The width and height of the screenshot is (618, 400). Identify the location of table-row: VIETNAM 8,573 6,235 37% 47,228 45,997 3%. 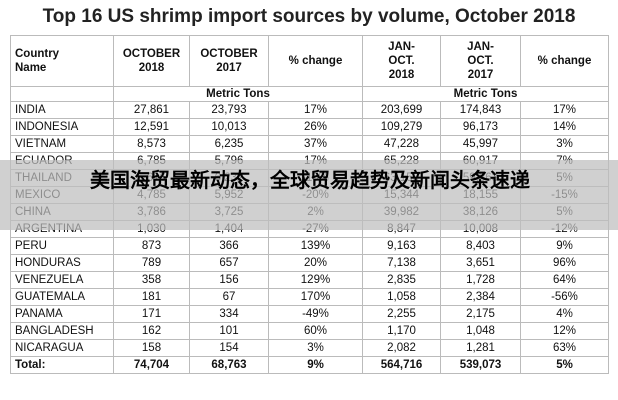
(309, 144).